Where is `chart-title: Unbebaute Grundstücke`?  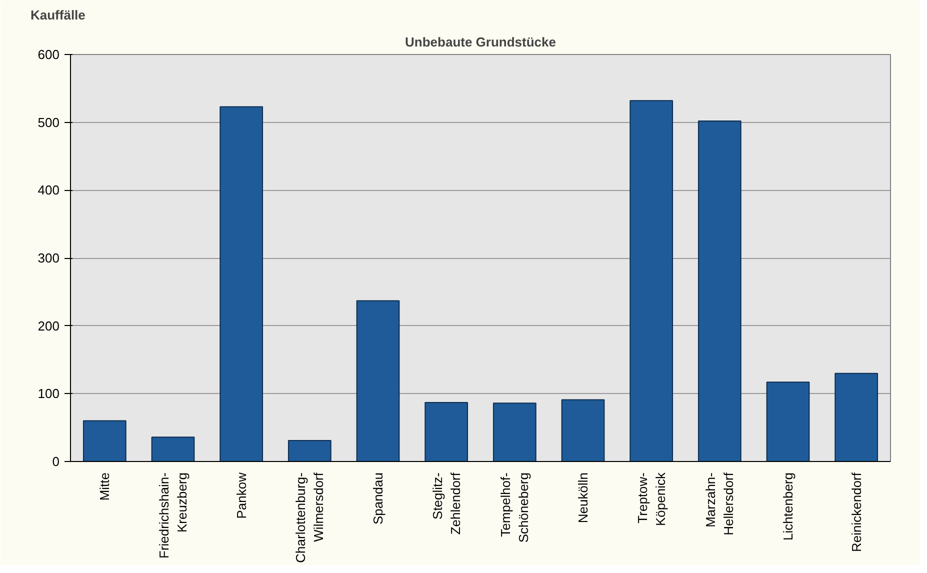
chart-title: Unbebaute Grundstücke is located at coordinates (480, 42).